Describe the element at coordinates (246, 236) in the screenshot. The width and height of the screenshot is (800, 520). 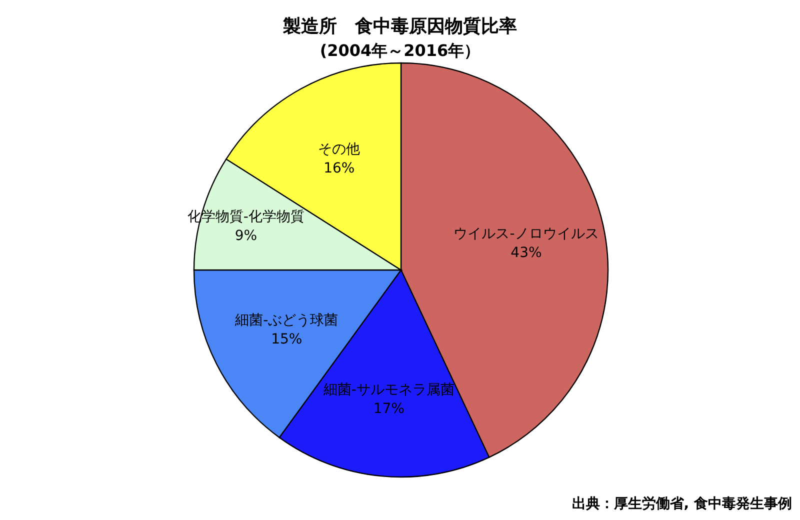
I see `value-label: 9%` at that location.